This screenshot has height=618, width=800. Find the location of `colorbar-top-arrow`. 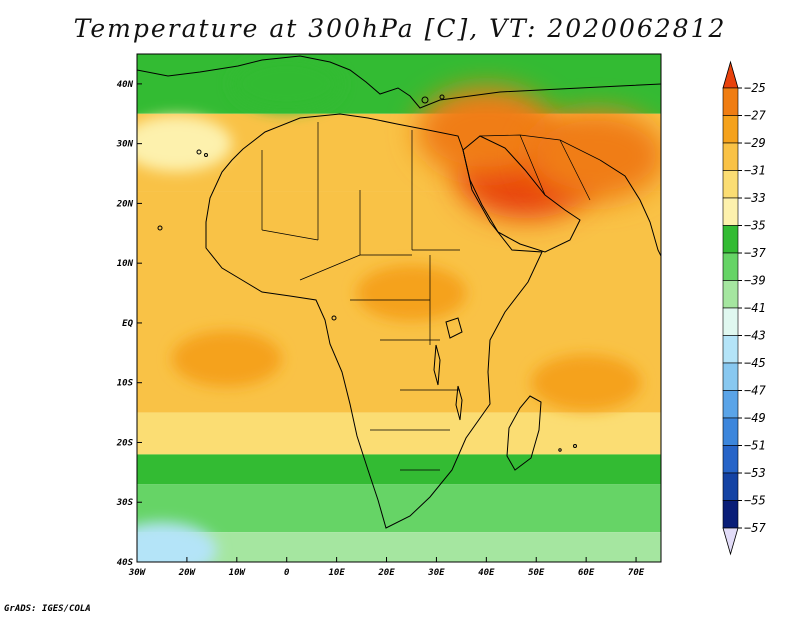

colorbar-top-arrow is located at coordinates (730, 74).